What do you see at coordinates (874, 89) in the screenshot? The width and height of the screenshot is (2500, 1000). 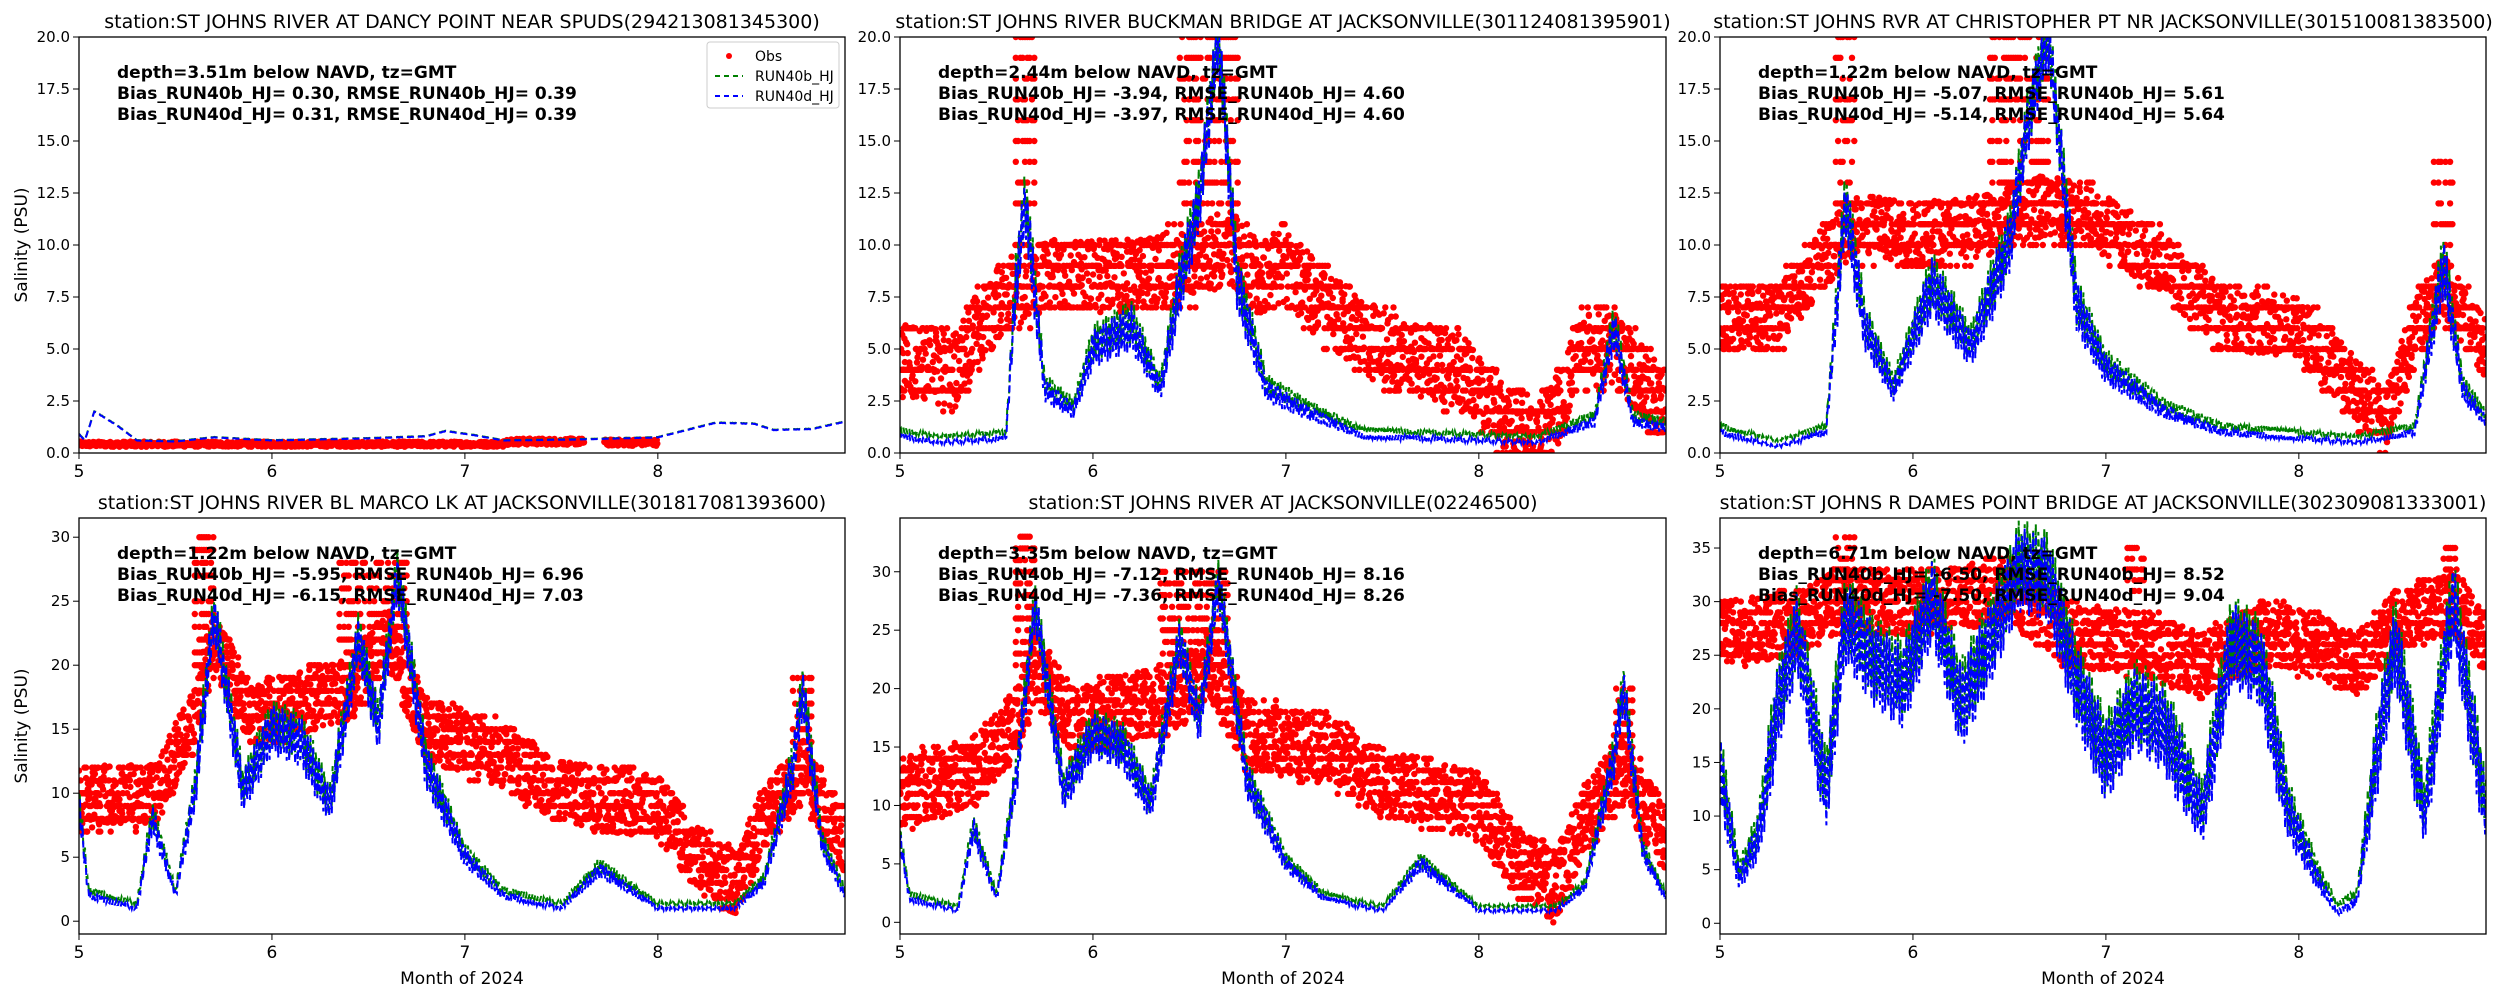 I see `y-tick-label: 17.5` at bounding box center [874, 89].